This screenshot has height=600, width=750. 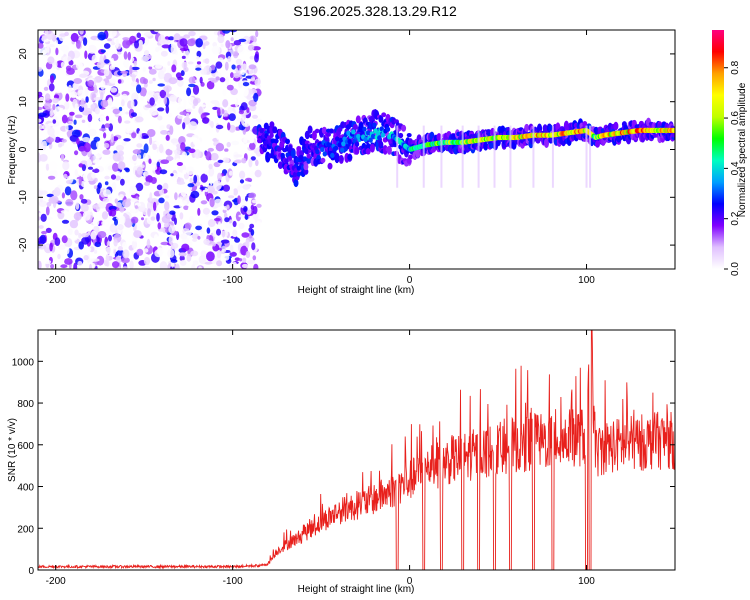 I want to click on colorbar-tick-label: 0.0, so click(x=735, y=269).